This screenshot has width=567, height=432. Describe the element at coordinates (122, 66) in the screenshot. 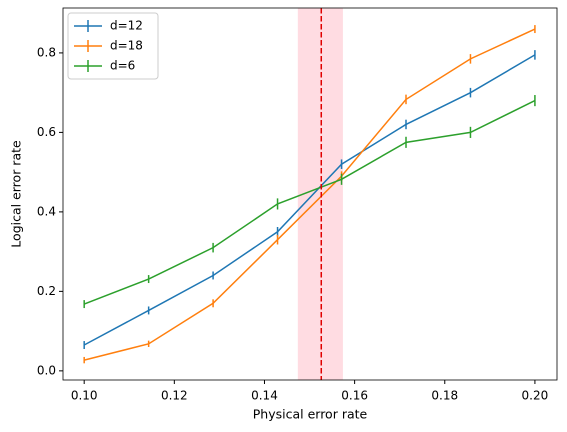

I see `legend-label: d=6` at that location.